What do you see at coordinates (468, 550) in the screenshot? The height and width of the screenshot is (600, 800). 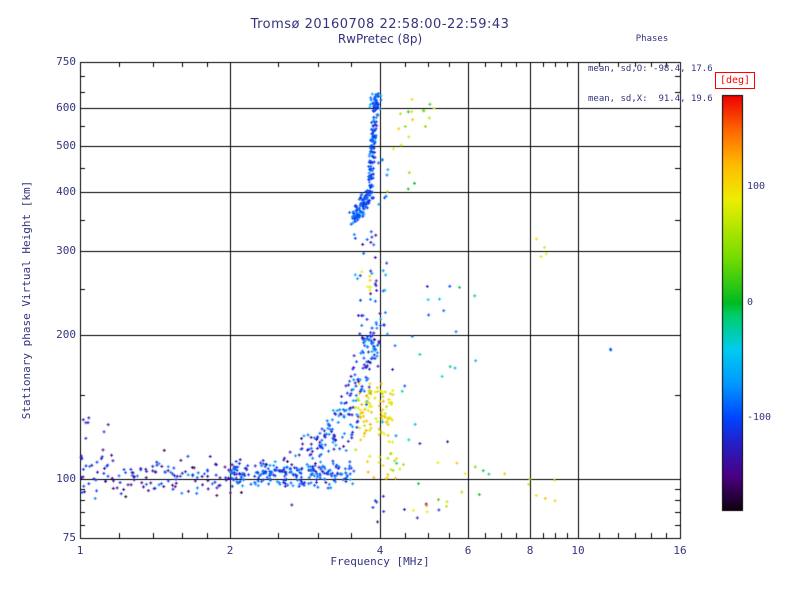 I see `x-tick-label: 6` at bounding box center [468, 550].